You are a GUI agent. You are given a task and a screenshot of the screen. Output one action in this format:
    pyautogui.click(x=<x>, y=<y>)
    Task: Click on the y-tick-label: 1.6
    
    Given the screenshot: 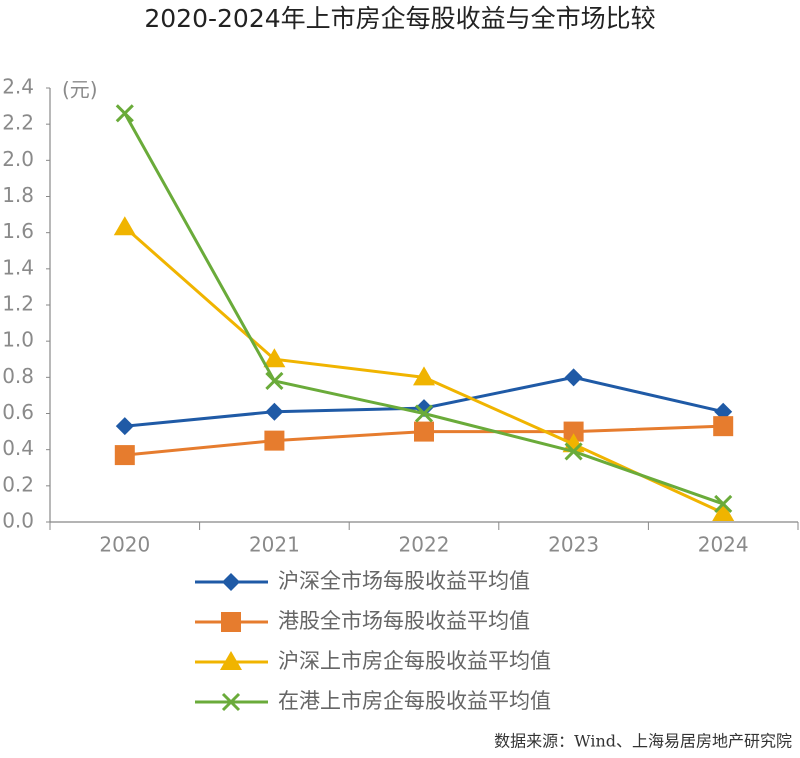 What is the action you would take?
    pyautogui.click(x=18, y=231)
    